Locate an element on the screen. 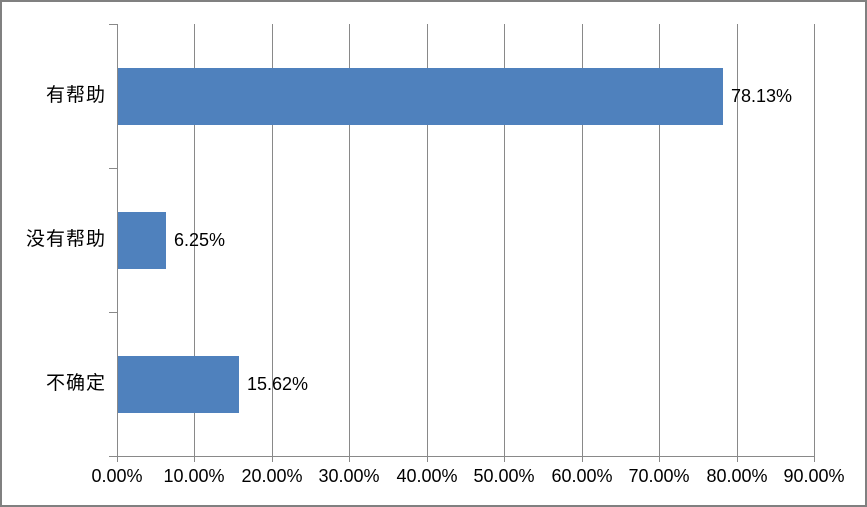 Image resolution: width=867 pixels, height=507 pixels. x-tick-label: 90.00% is located at coordinates (814, 476).